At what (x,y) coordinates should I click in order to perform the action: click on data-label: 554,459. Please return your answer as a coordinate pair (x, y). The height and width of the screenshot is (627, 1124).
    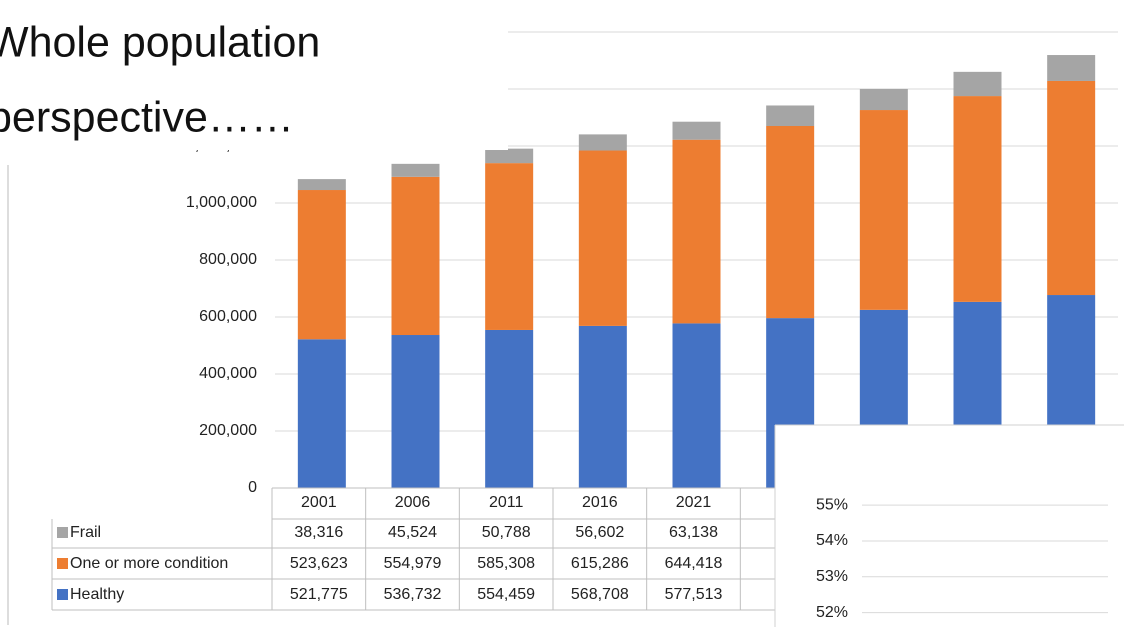
    Looking at the image, I should click on (506, 594).